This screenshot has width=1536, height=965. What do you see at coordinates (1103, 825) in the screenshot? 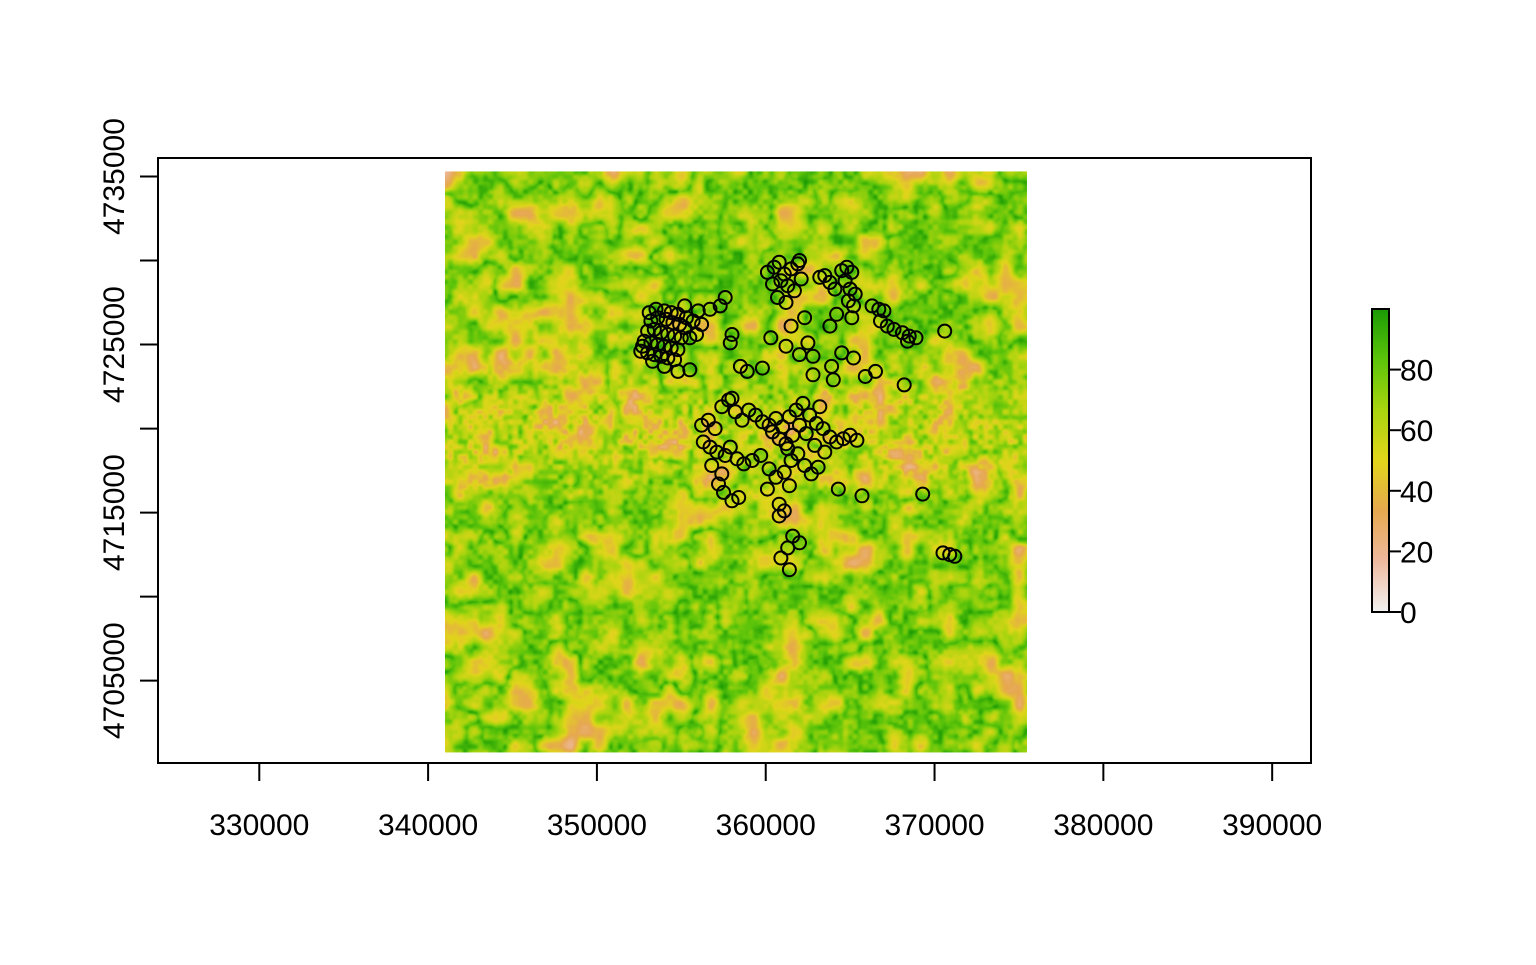
I see `x-tick-label: 380000` at bounding box center [1103, 825].